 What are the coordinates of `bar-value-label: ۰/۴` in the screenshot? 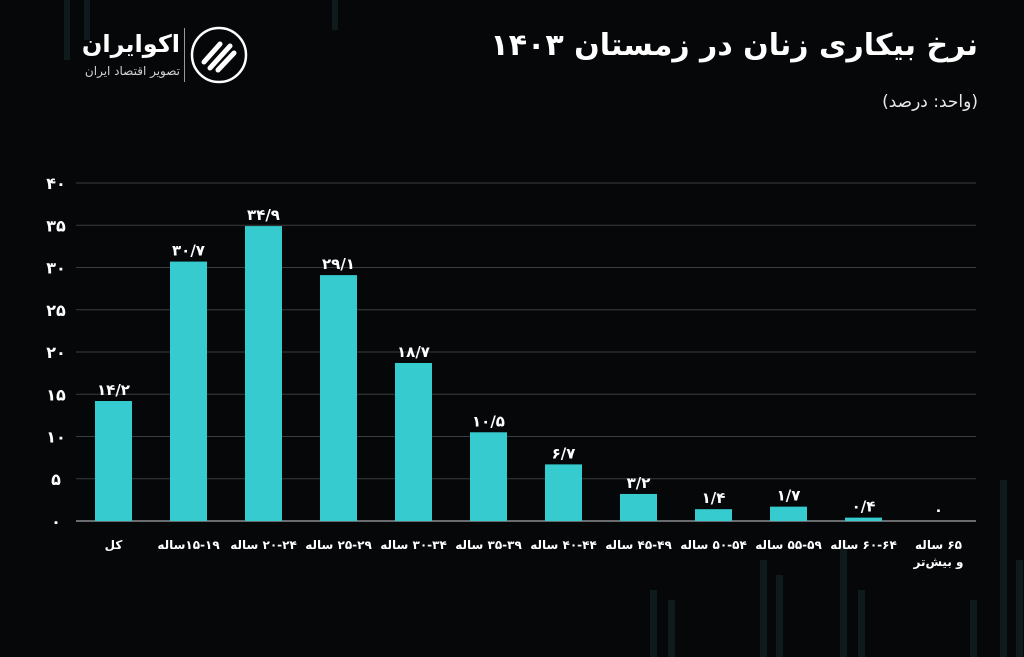 It's located at (864, 507).